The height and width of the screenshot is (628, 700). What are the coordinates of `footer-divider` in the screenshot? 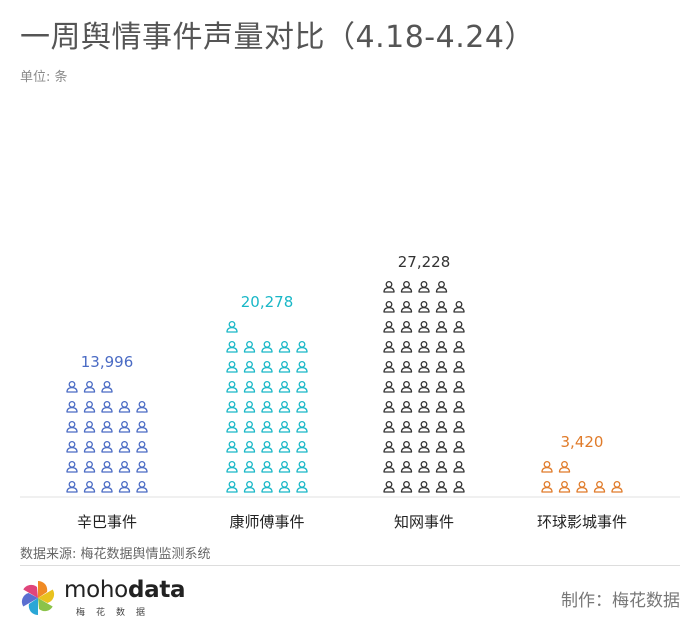 It's located at (350, 565).